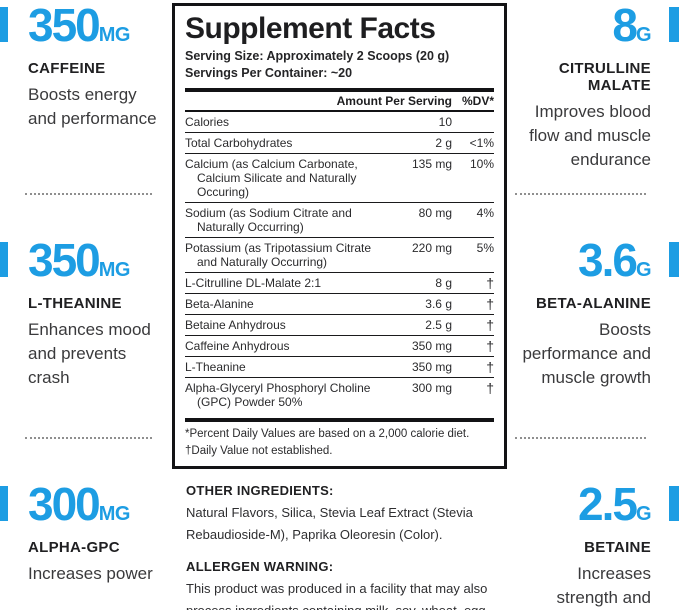 Image resolution: width=679 pixels, height=610 pixels. Describe the element at coordinates (485, 213) in the screenshot. I see `nutrient-dv: 4%` at that location.